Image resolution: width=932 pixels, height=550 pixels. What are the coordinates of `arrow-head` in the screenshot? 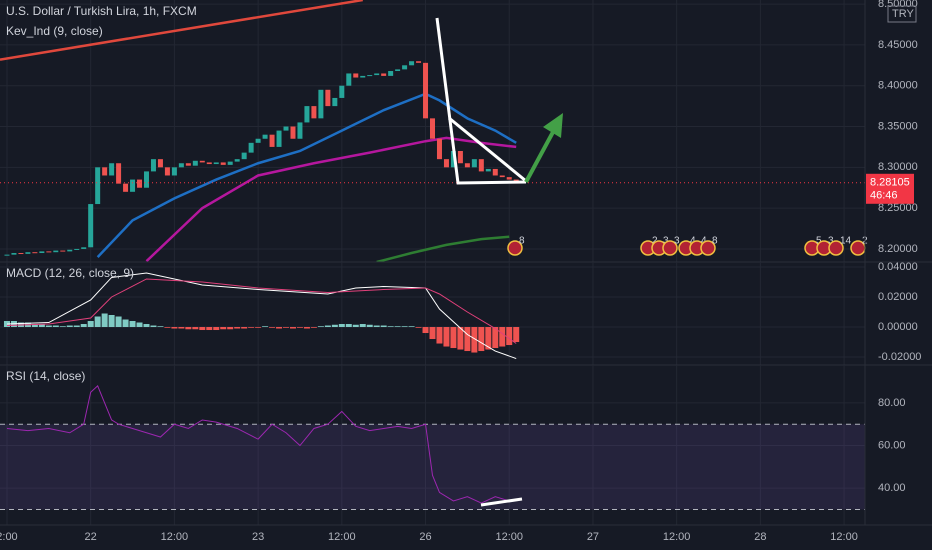 It's located at (553, 125).